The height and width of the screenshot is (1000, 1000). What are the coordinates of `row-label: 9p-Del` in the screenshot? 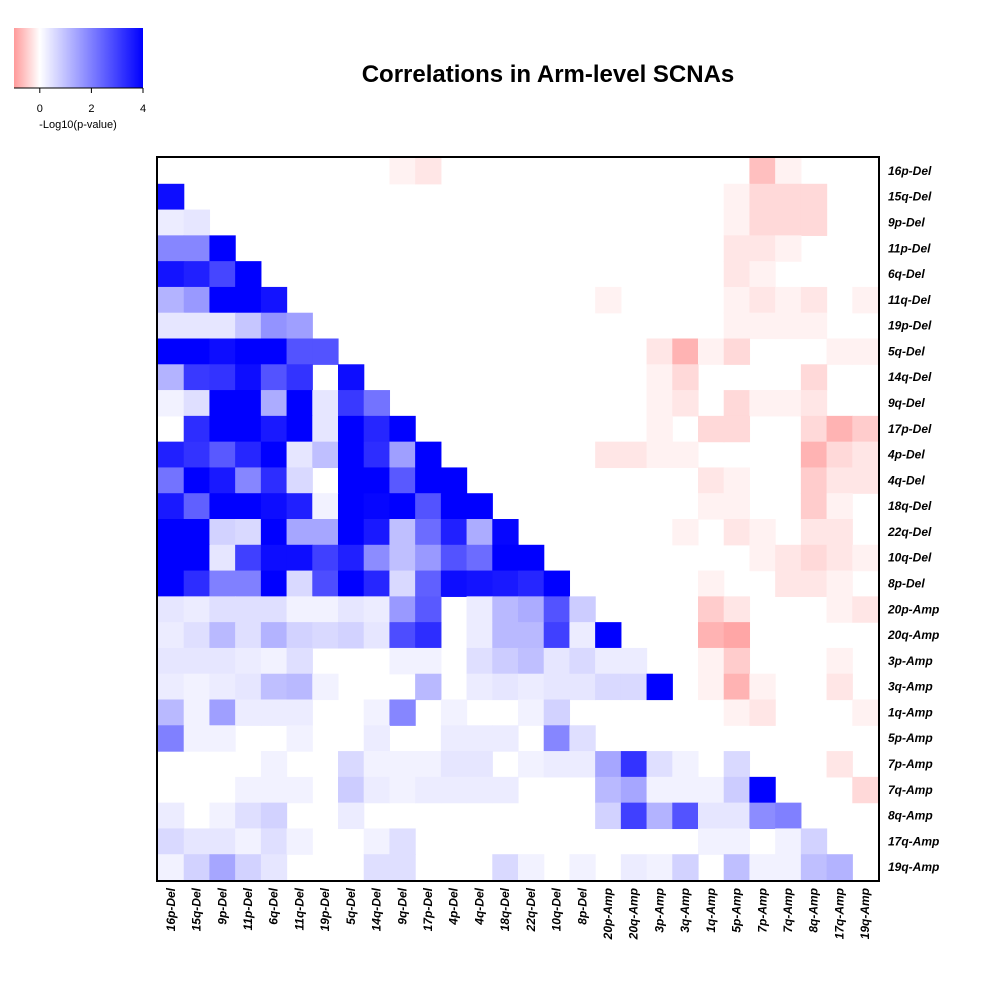 It's located at (906, 222).